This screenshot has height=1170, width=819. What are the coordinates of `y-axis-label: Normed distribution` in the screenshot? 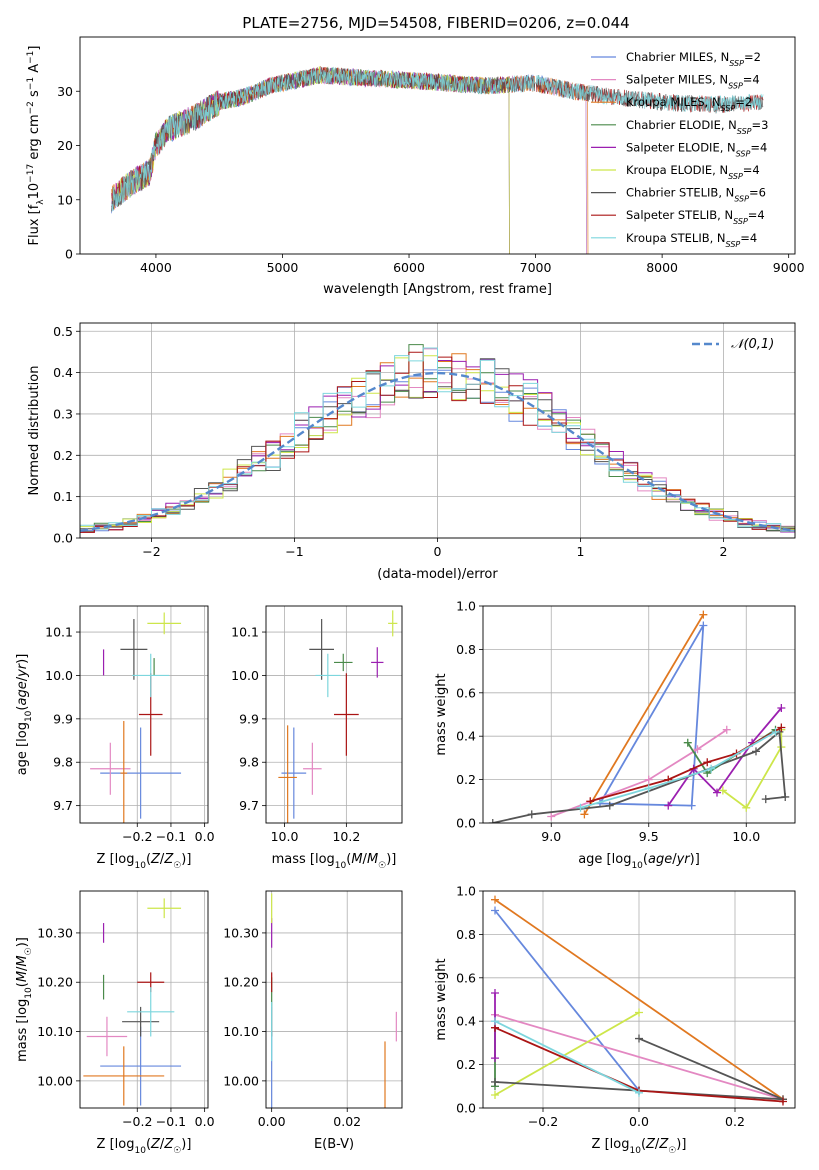 It's located at (34, 431).